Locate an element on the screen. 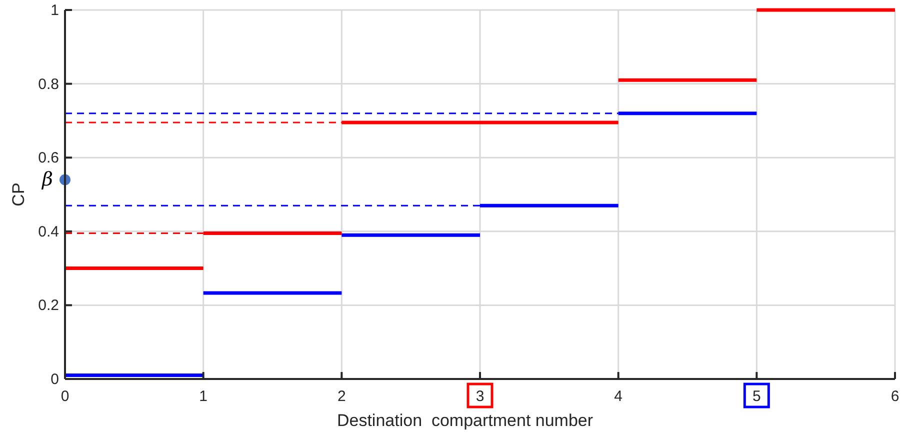 The image size is (909, 434). x-tick-label: 4 is located at coordinates (618, 396).